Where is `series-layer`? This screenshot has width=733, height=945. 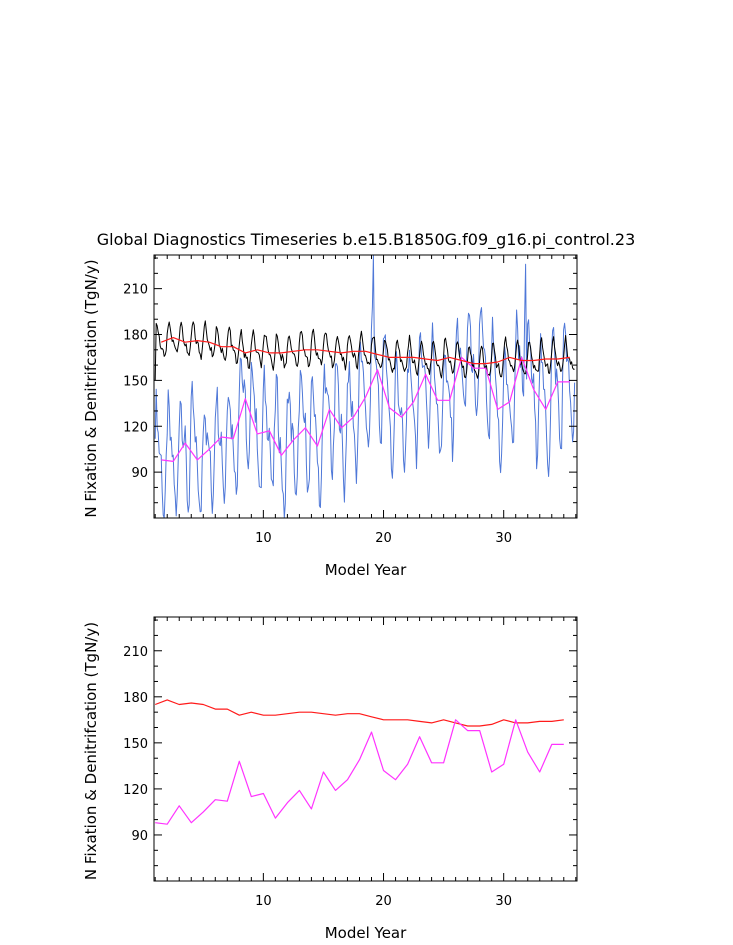
series-layer is located at coordinates (359, 762).